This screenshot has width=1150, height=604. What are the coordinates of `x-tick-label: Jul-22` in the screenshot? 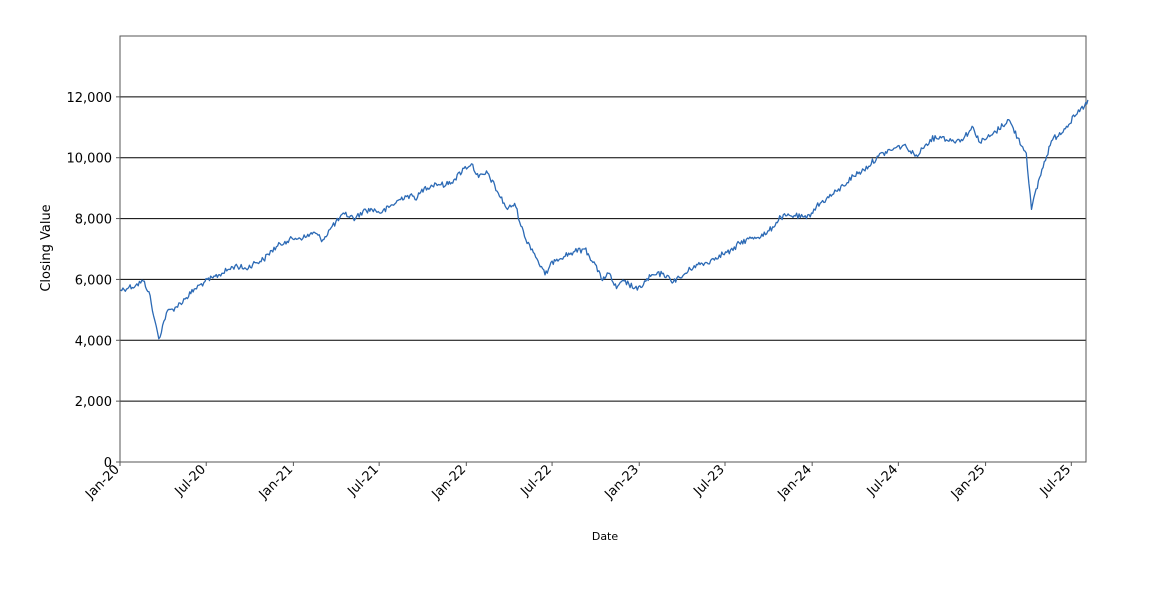 It's located at (535, 480).